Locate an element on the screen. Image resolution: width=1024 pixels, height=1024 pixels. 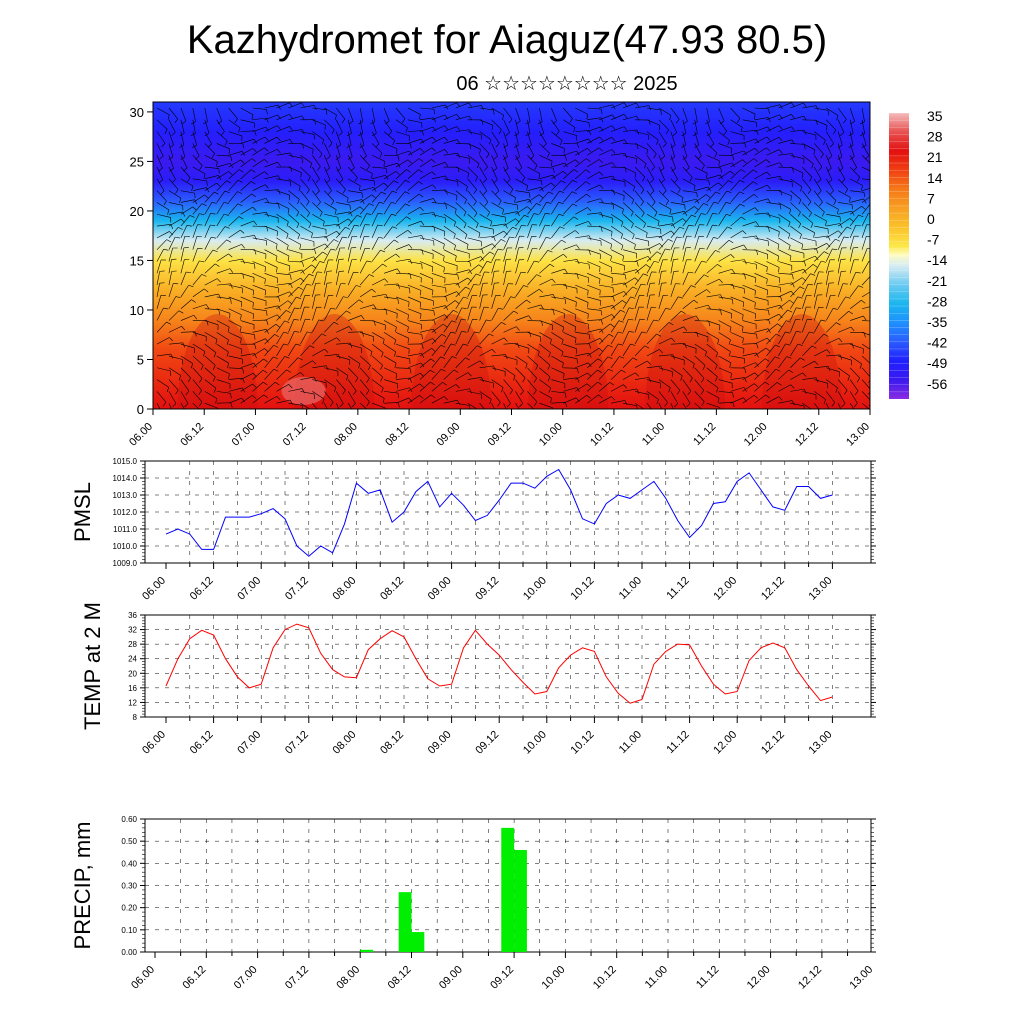
x-tick-label: 11.12 is located at coordinates (707, 977).